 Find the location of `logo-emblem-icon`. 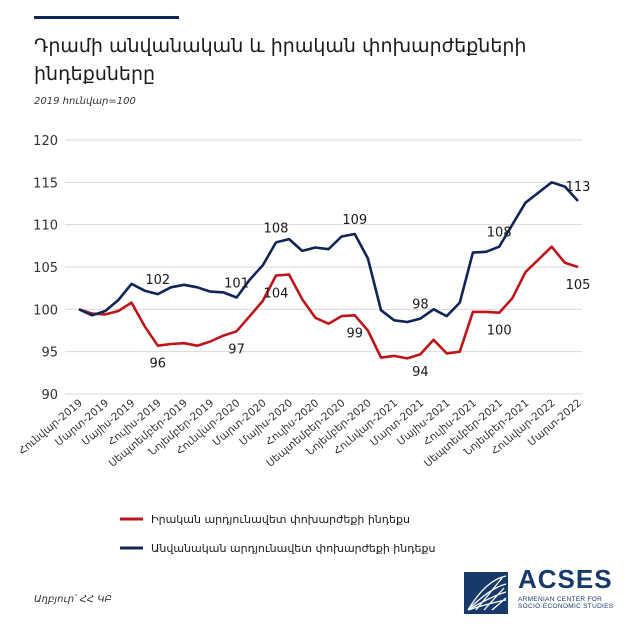

logo-emblem-icon is located at coordinates (486, 593).